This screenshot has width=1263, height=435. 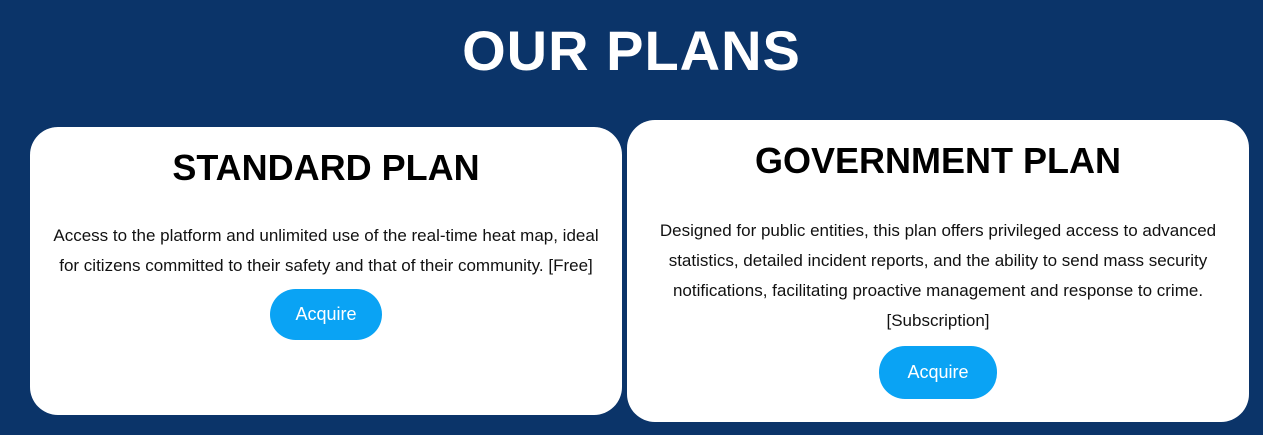 I want to click on government-acquire-button: Acquire, so click(x=938, y=372).